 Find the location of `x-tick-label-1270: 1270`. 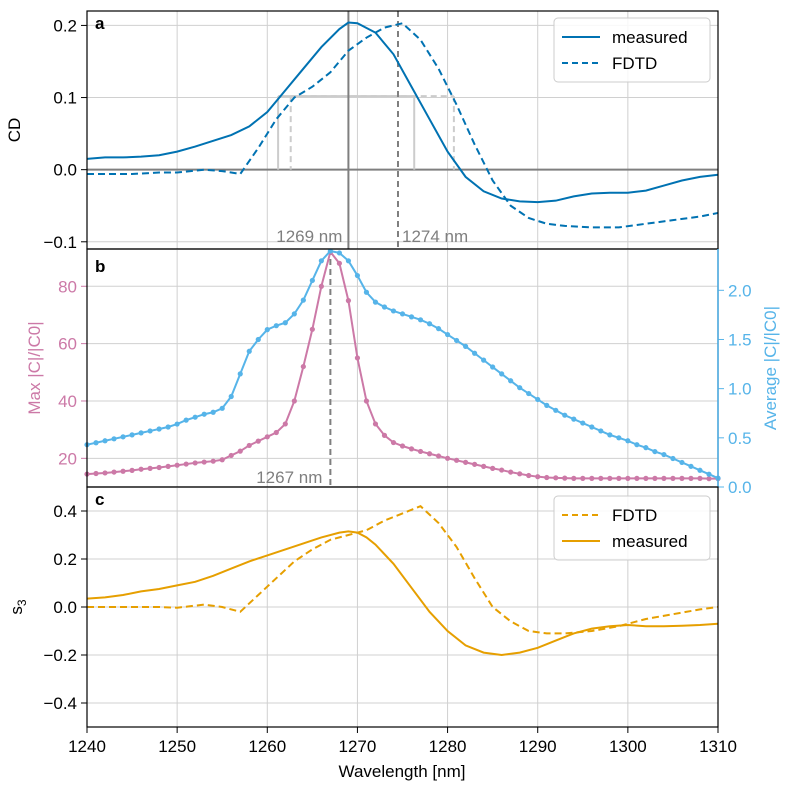

x-tick-label-1270: 1270 is located at coordinates (358, 746).